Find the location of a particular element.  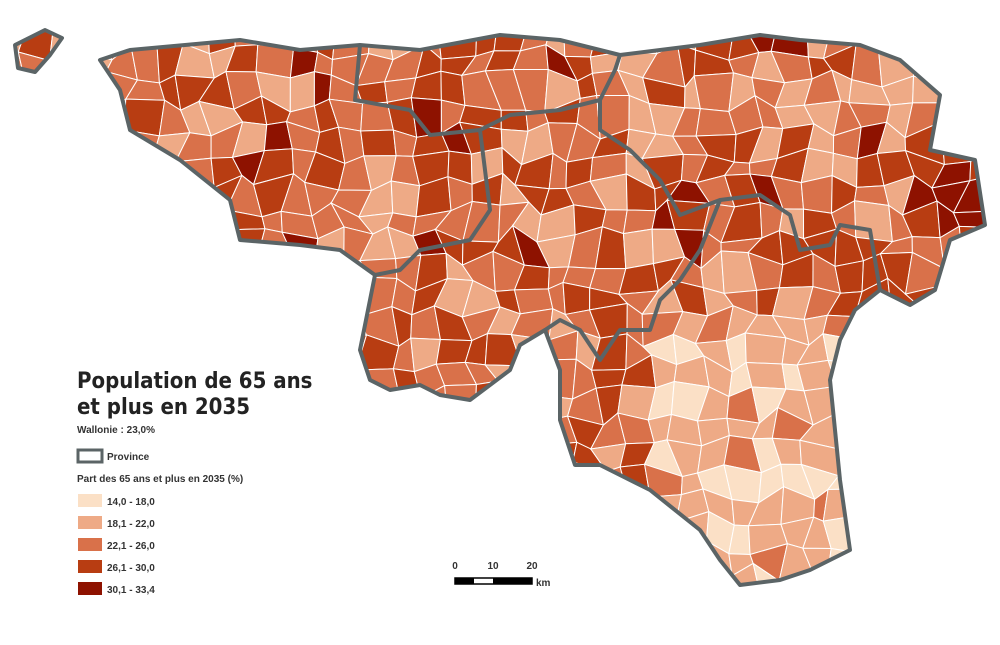

legend-label: 18,1 - 22,0 is located at coordinates (131, 524).